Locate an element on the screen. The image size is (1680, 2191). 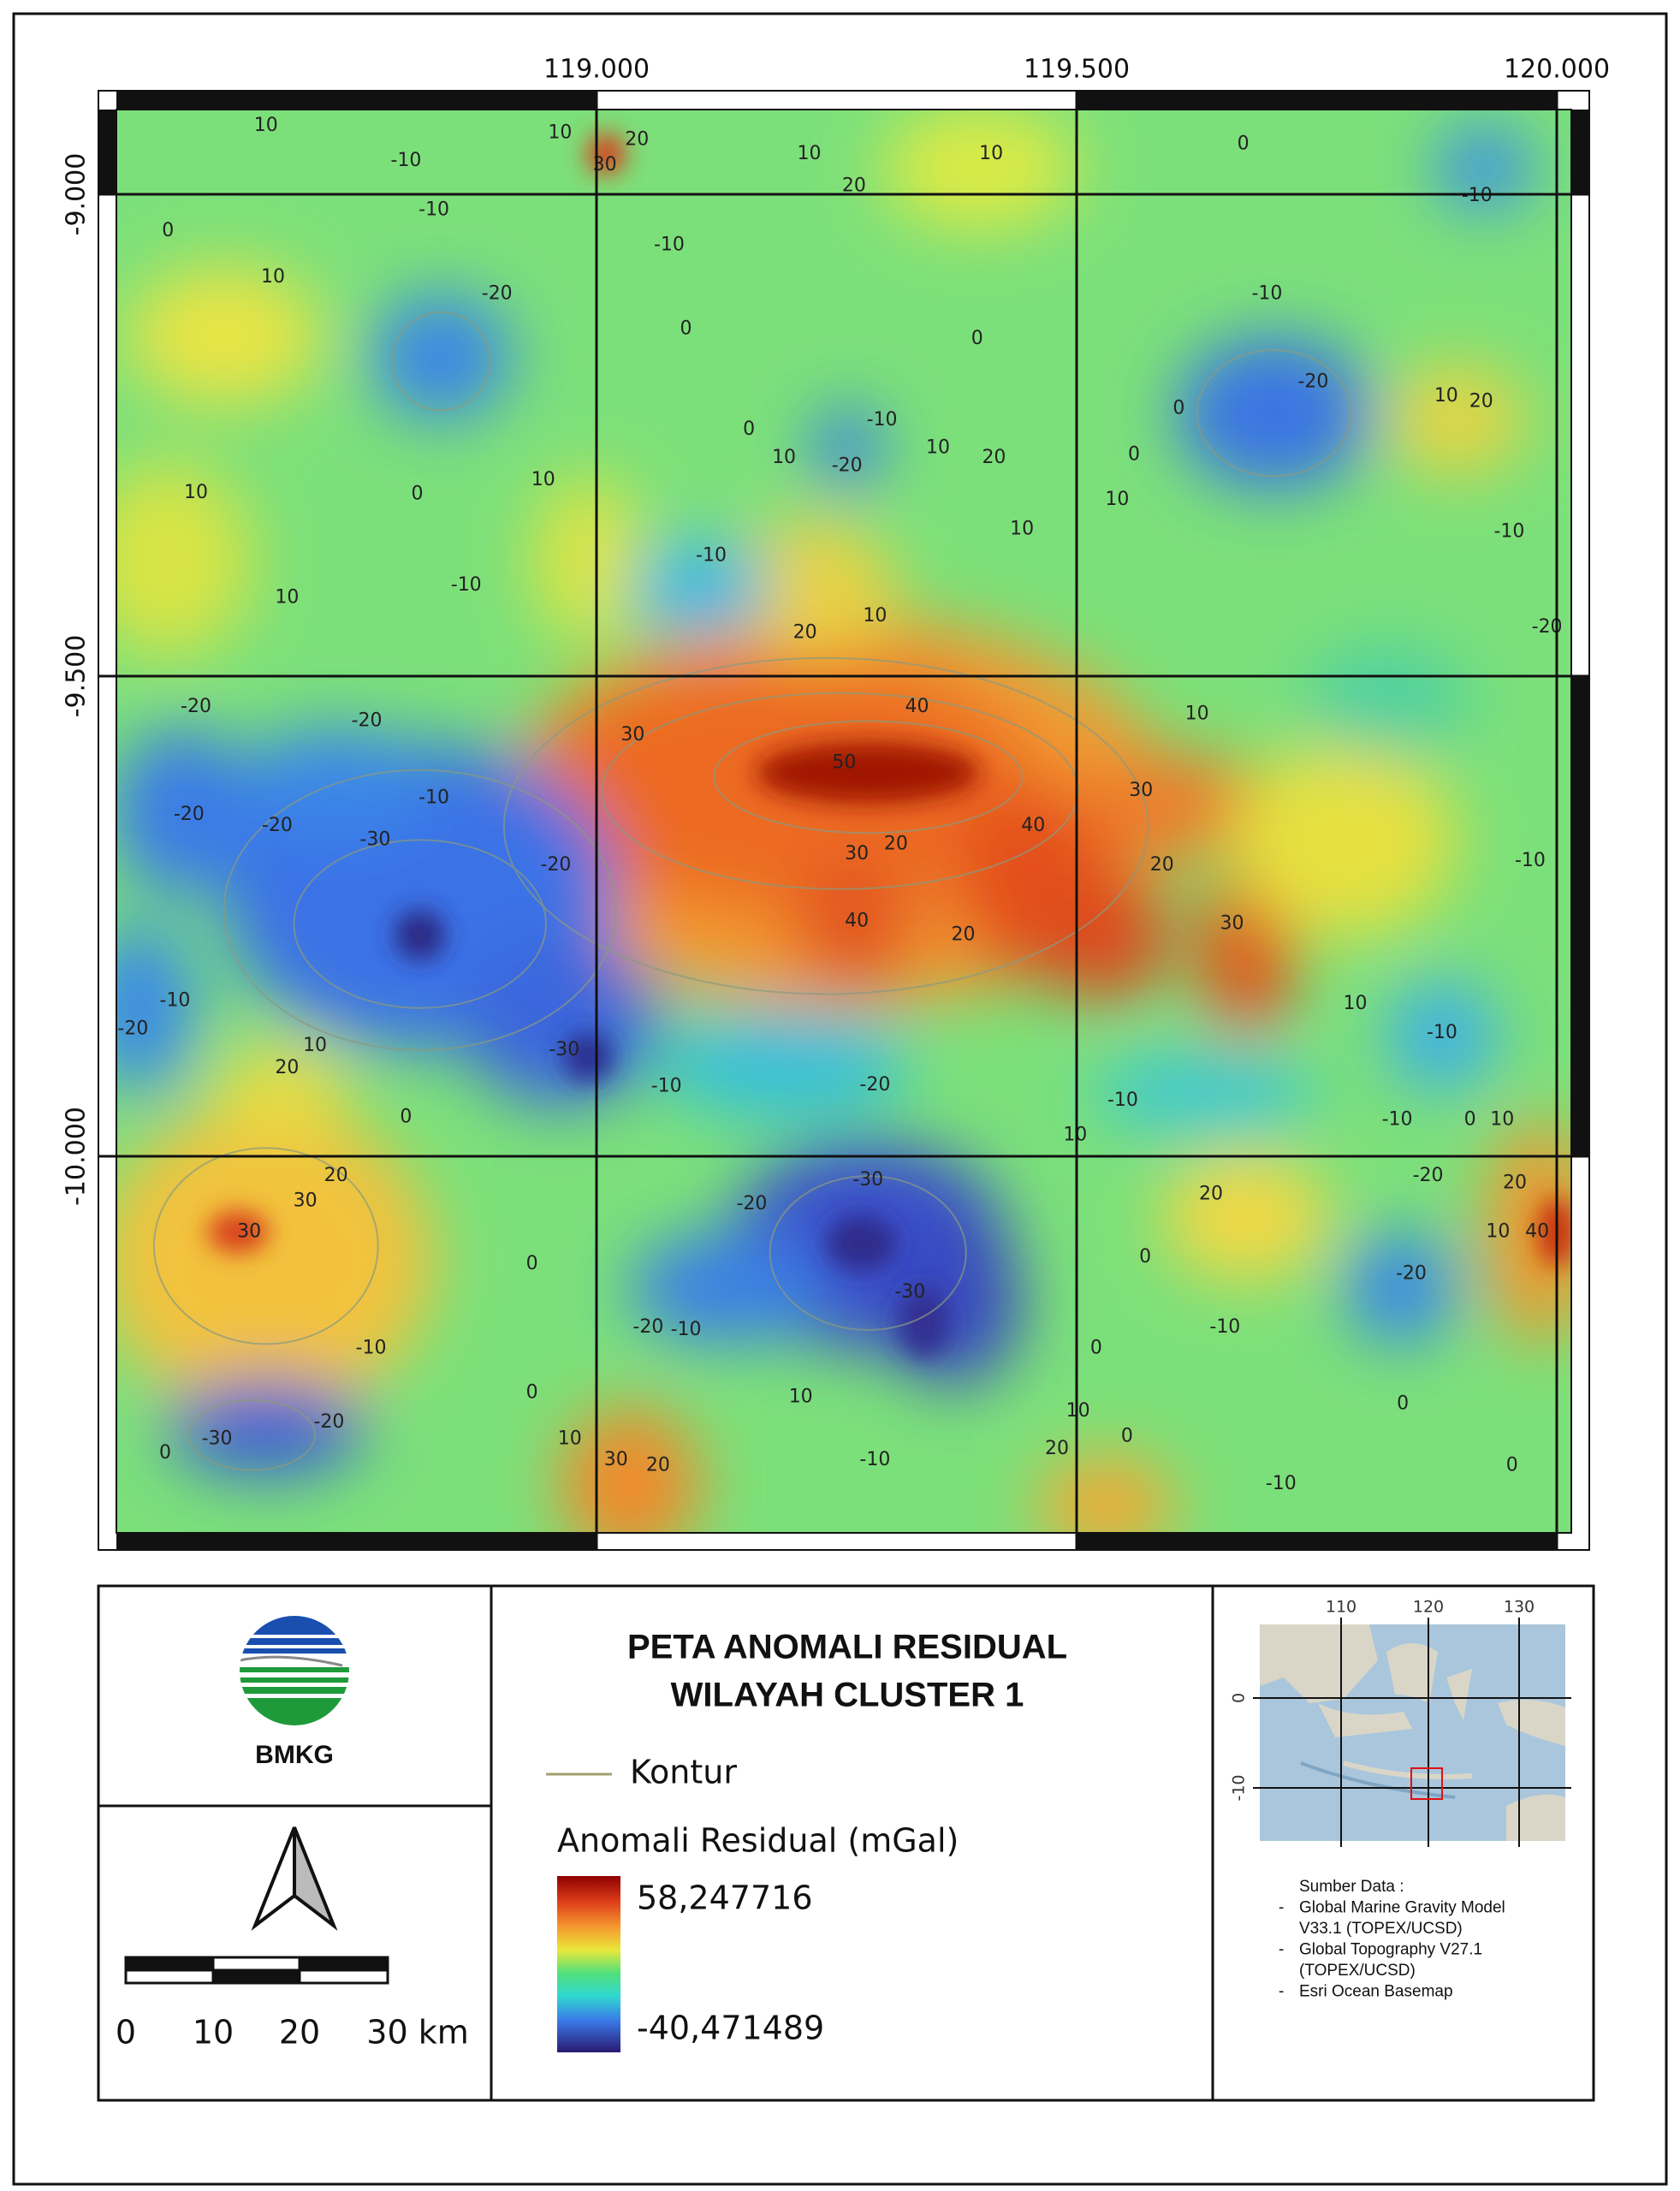
contour-label: 50 is located at coordinates (844, 763).